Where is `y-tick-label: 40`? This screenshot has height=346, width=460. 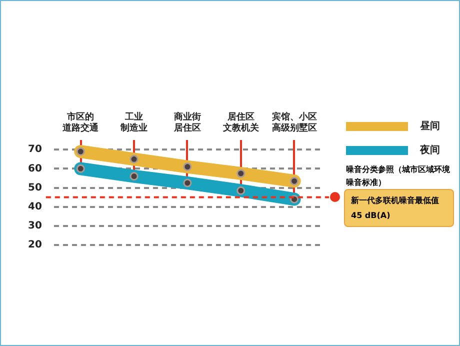
y-tick-label: 40 is located at coordinates (35, 206).